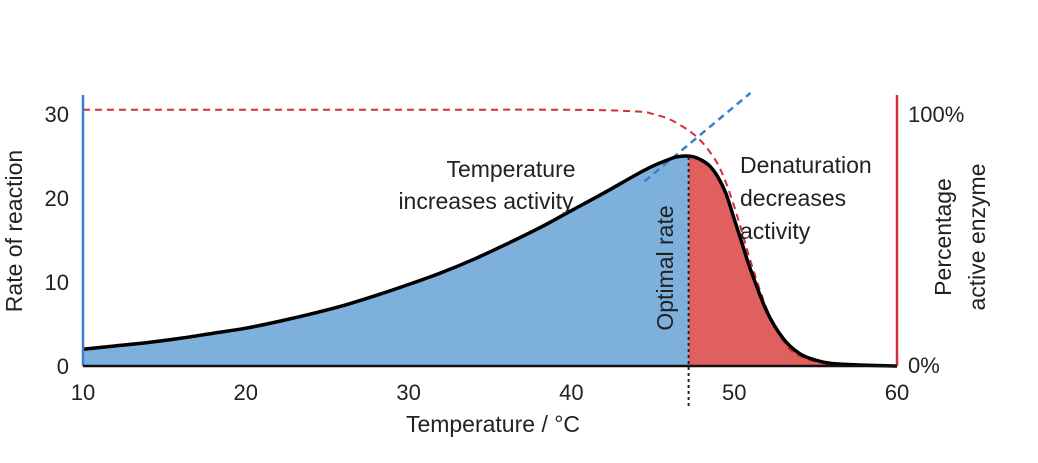 The image size is (1038, 463). What do you see at coordinates (510, 169) in the screenshot?
I see `annotation-increase-line1: Temperature` at bounding box center [510, 169].